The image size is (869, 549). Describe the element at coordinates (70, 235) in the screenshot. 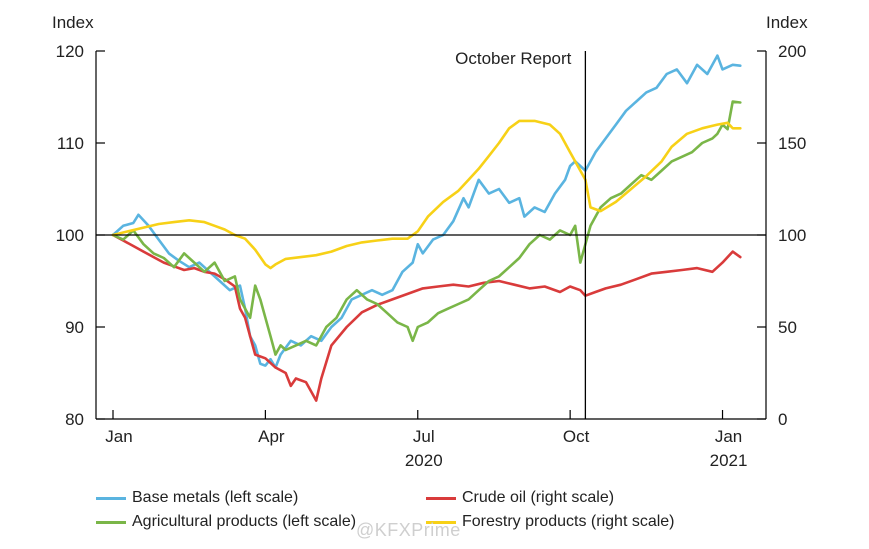

I see `left-tick-label: 100` at that location.